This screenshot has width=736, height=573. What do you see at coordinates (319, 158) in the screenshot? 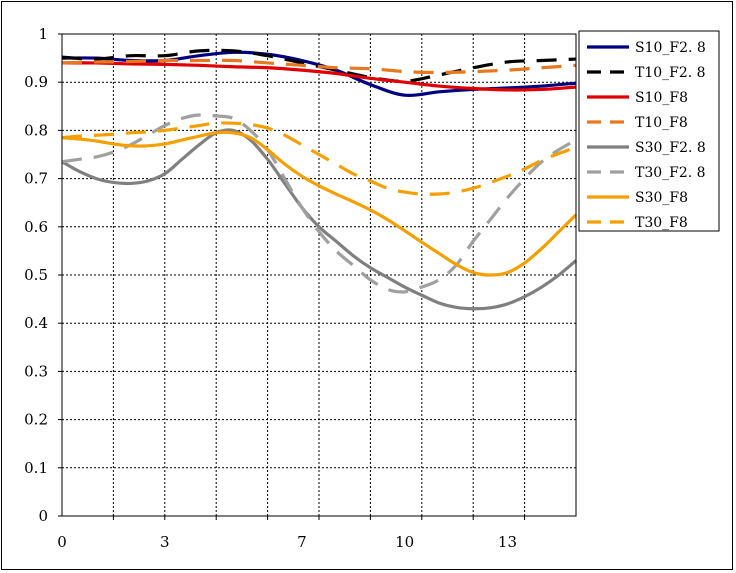
I see `series-line-t30-f8` at bounding box center [319, 158].